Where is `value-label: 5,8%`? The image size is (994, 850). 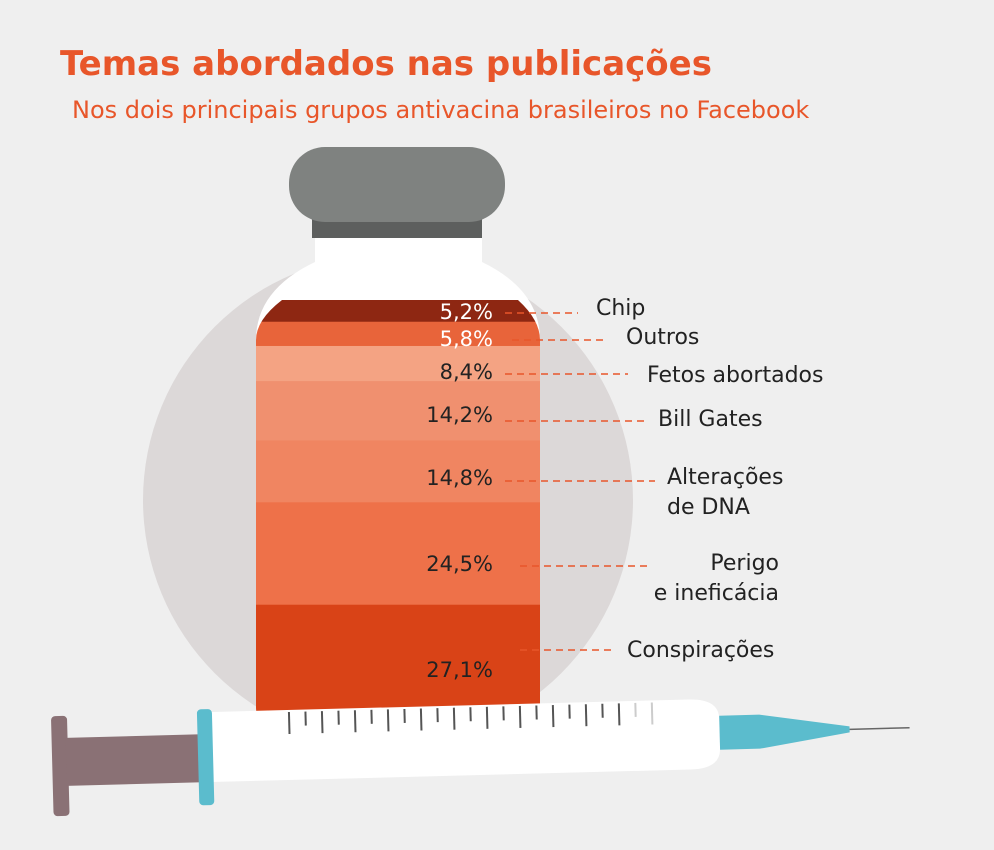
value-label: 5,8% is located at coordinates (466, 339).